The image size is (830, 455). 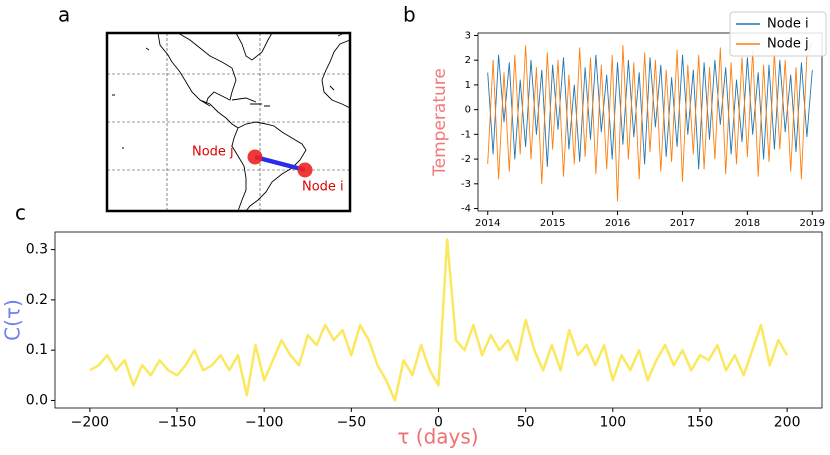 I want to click on y-tick-label: 0.0, so click(x=37, y=400).